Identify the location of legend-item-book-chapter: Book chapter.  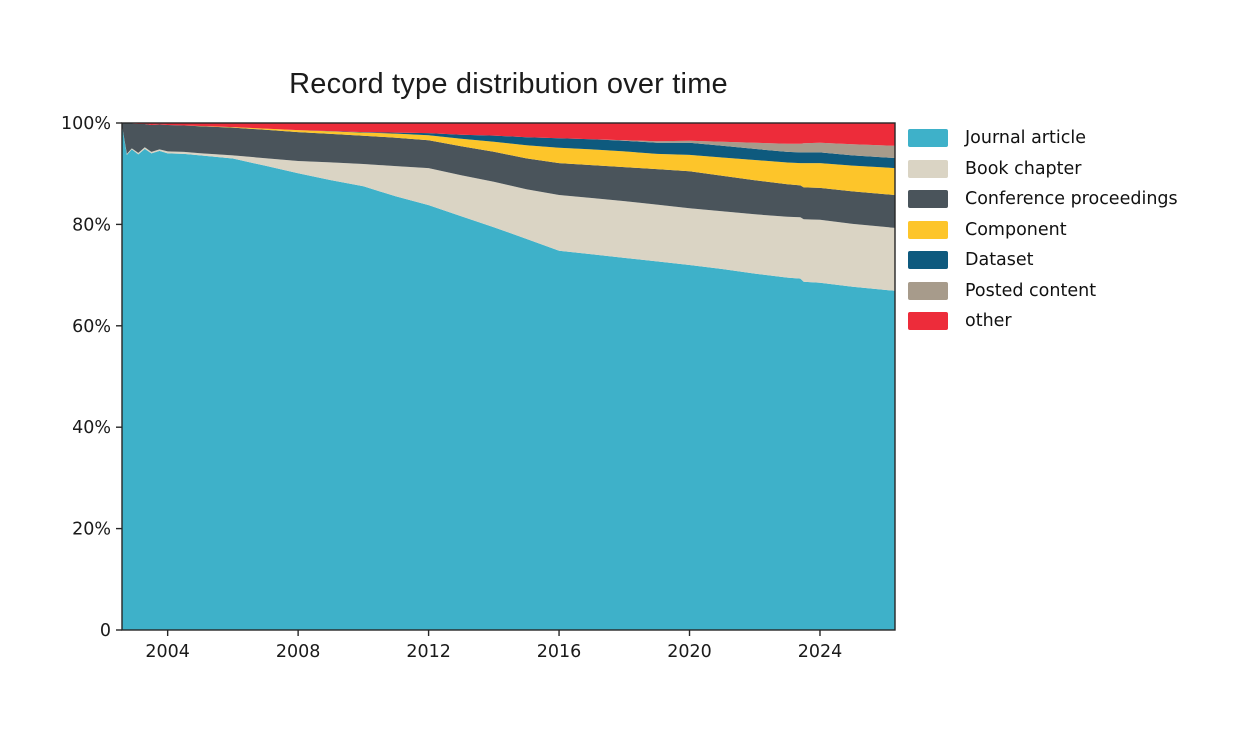
(1043, 168).